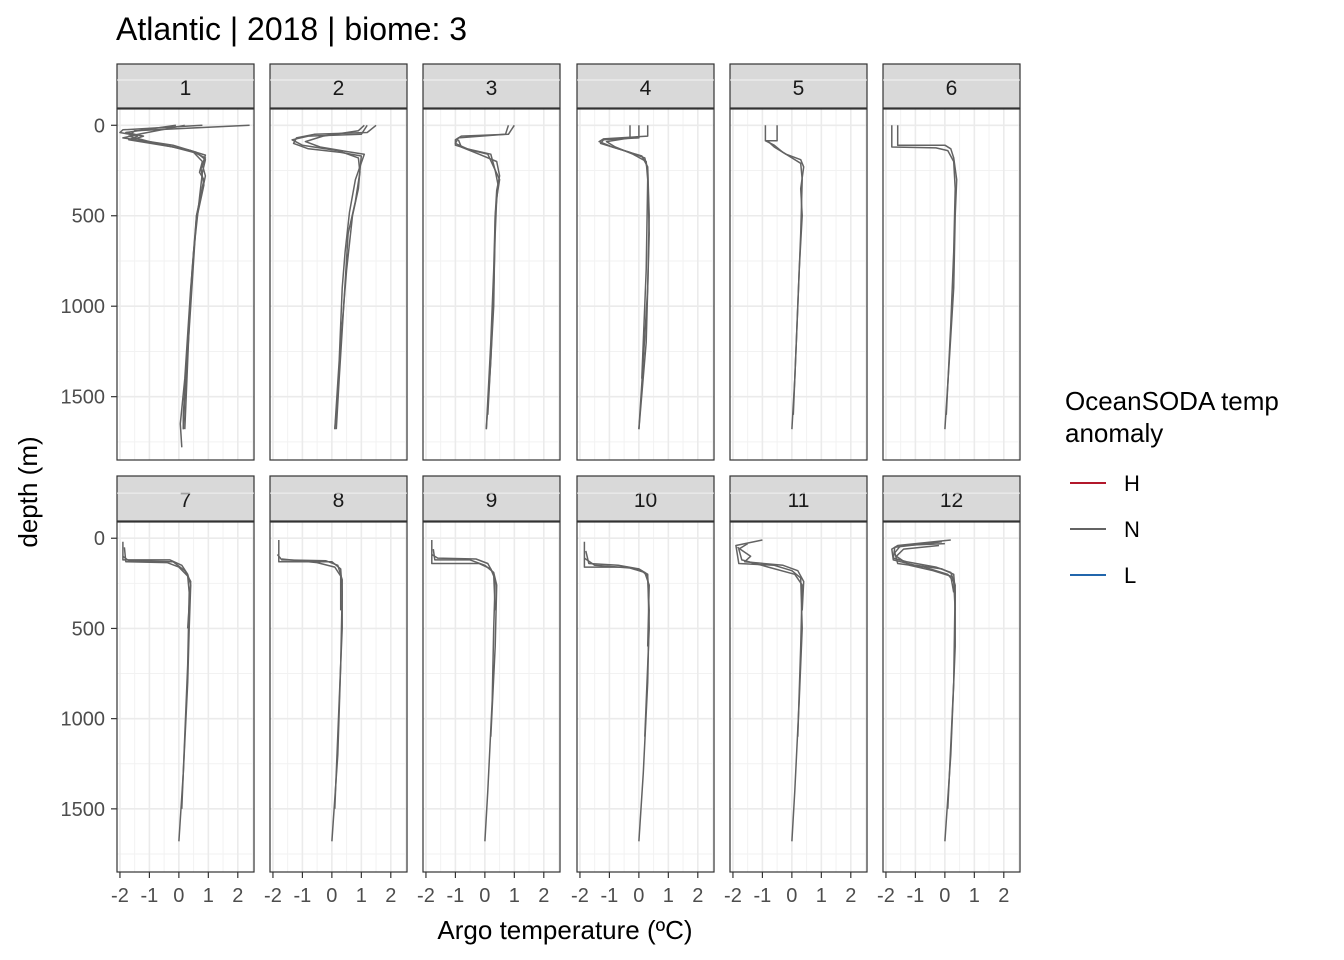 This screenshot has width=1344, height=960. I want to click on facet-panel-12: 12-2 -1 0 1 2, so click(949, 691).